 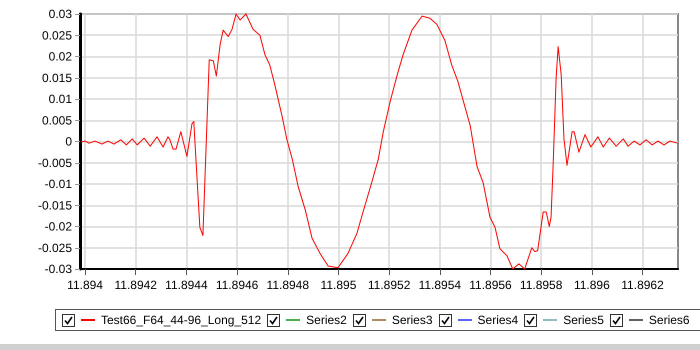 I want to click on x-tick-label: 11.894, so click(x=85, y=285).